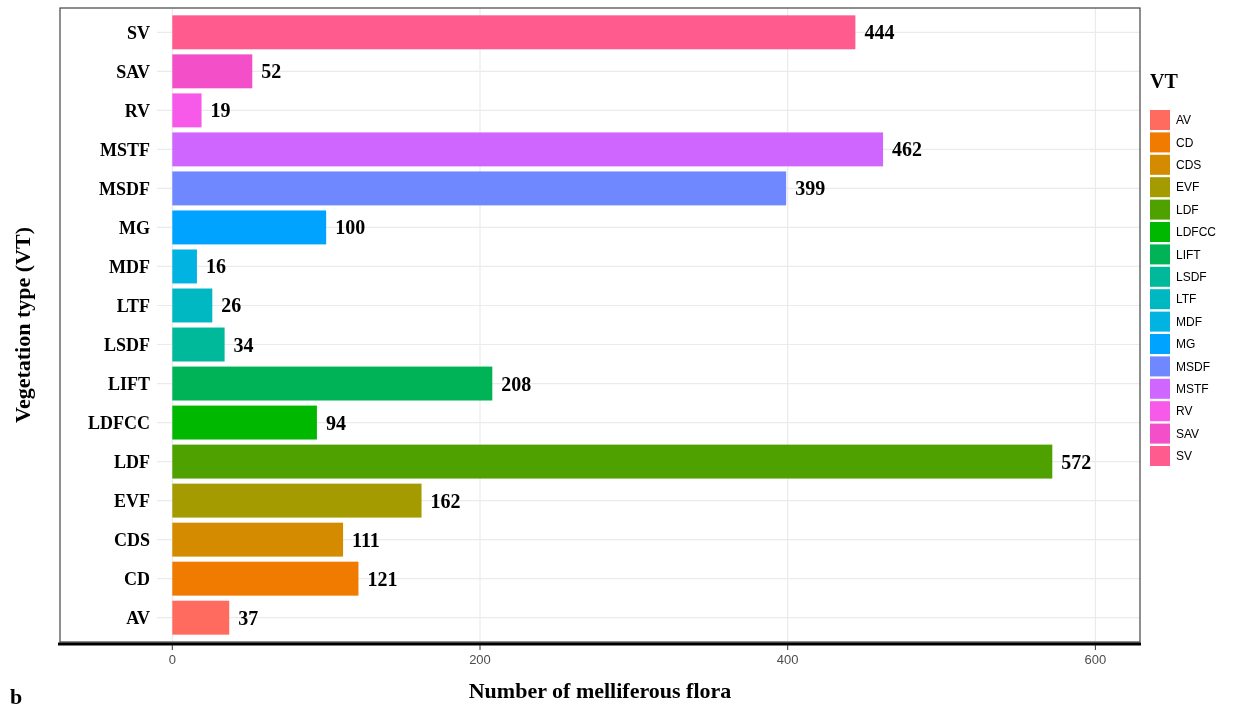  What do you see at coordinates (1186, 344) in the screenshot?
I see `legend-label: MG` at bounding box center [1186, 344].